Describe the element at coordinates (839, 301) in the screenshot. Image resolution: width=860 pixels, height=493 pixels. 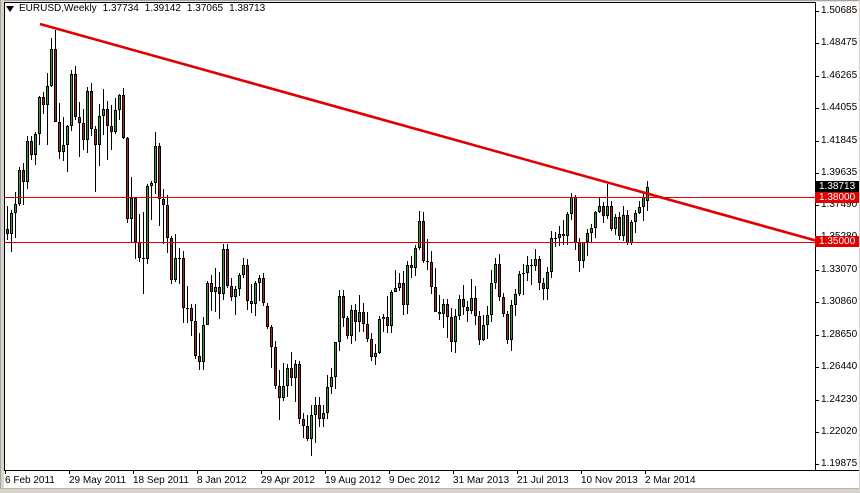
I see `price-axis-label: 1.30860` at that location.